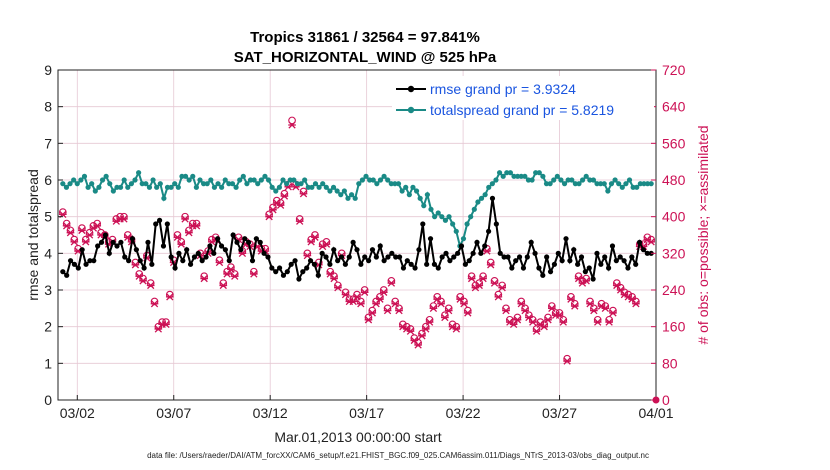 The image size is (830, 470). Describe the element at coordinates (655, 413) in the screenshot. I see `x-tick-label: 04/01` at that location.